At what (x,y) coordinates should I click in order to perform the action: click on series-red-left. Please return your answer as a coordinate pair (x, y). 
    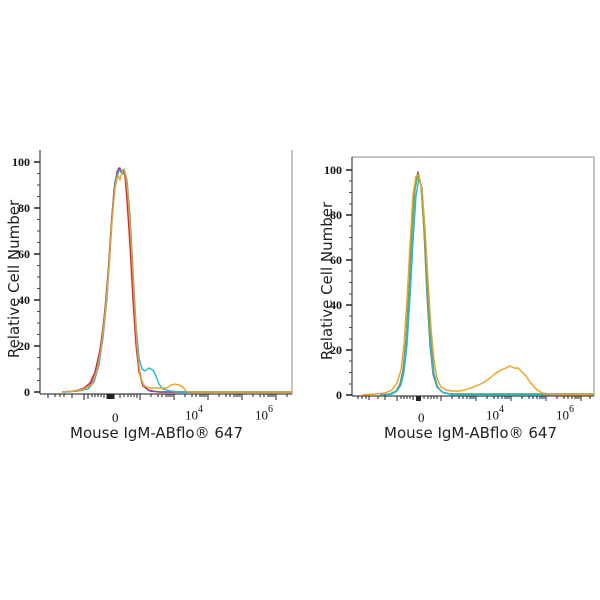
    Looking at the image, I should click on (176, 280).